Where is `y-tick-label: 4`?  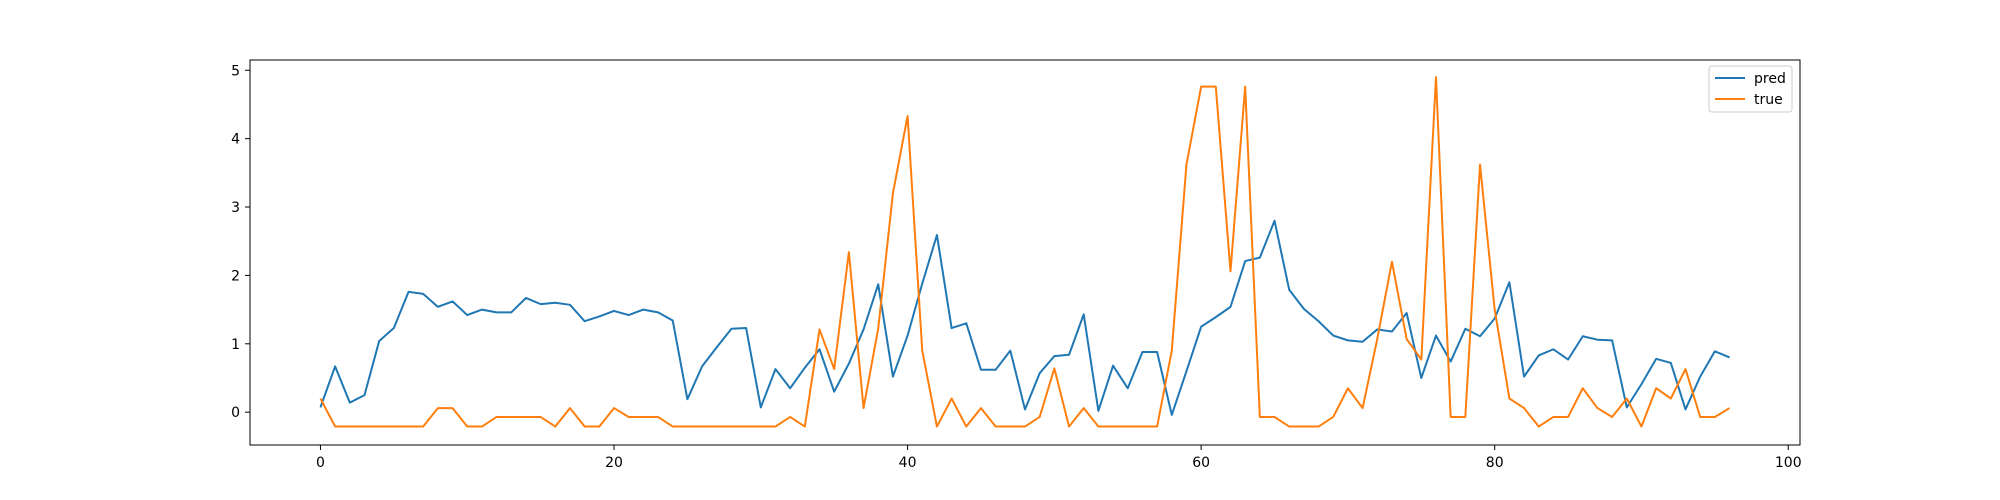
y-tick-label: 4 is located at coordinates (235, 140).